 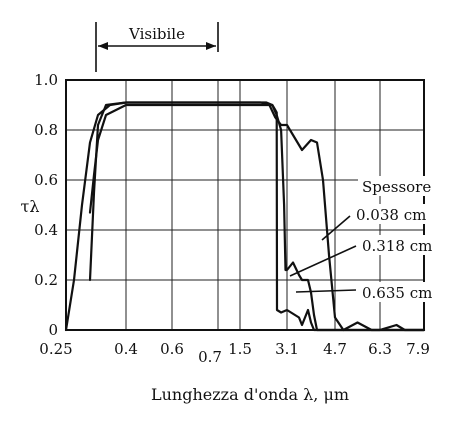 What do you see at coordinates (335, 349) in the screenshot?
I see `x-tick-label: 4.7` at bounding box center [335, 349].